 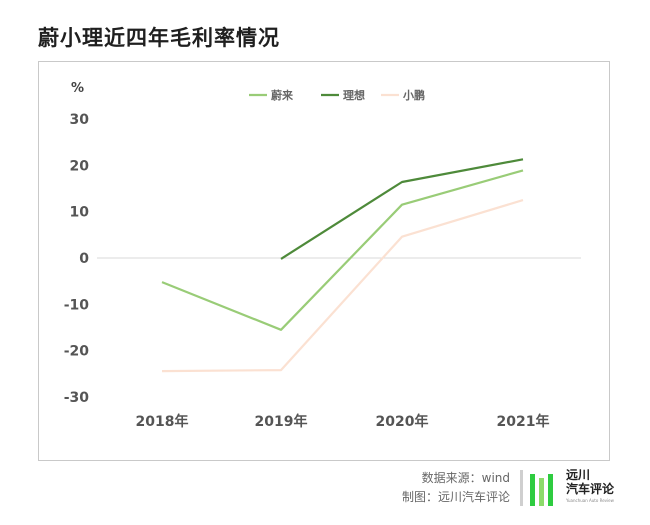 What do you see at coordinates (80, 120) in the screenshot?
I see `y-tick-label: 30` at bounding box center [80, 120].